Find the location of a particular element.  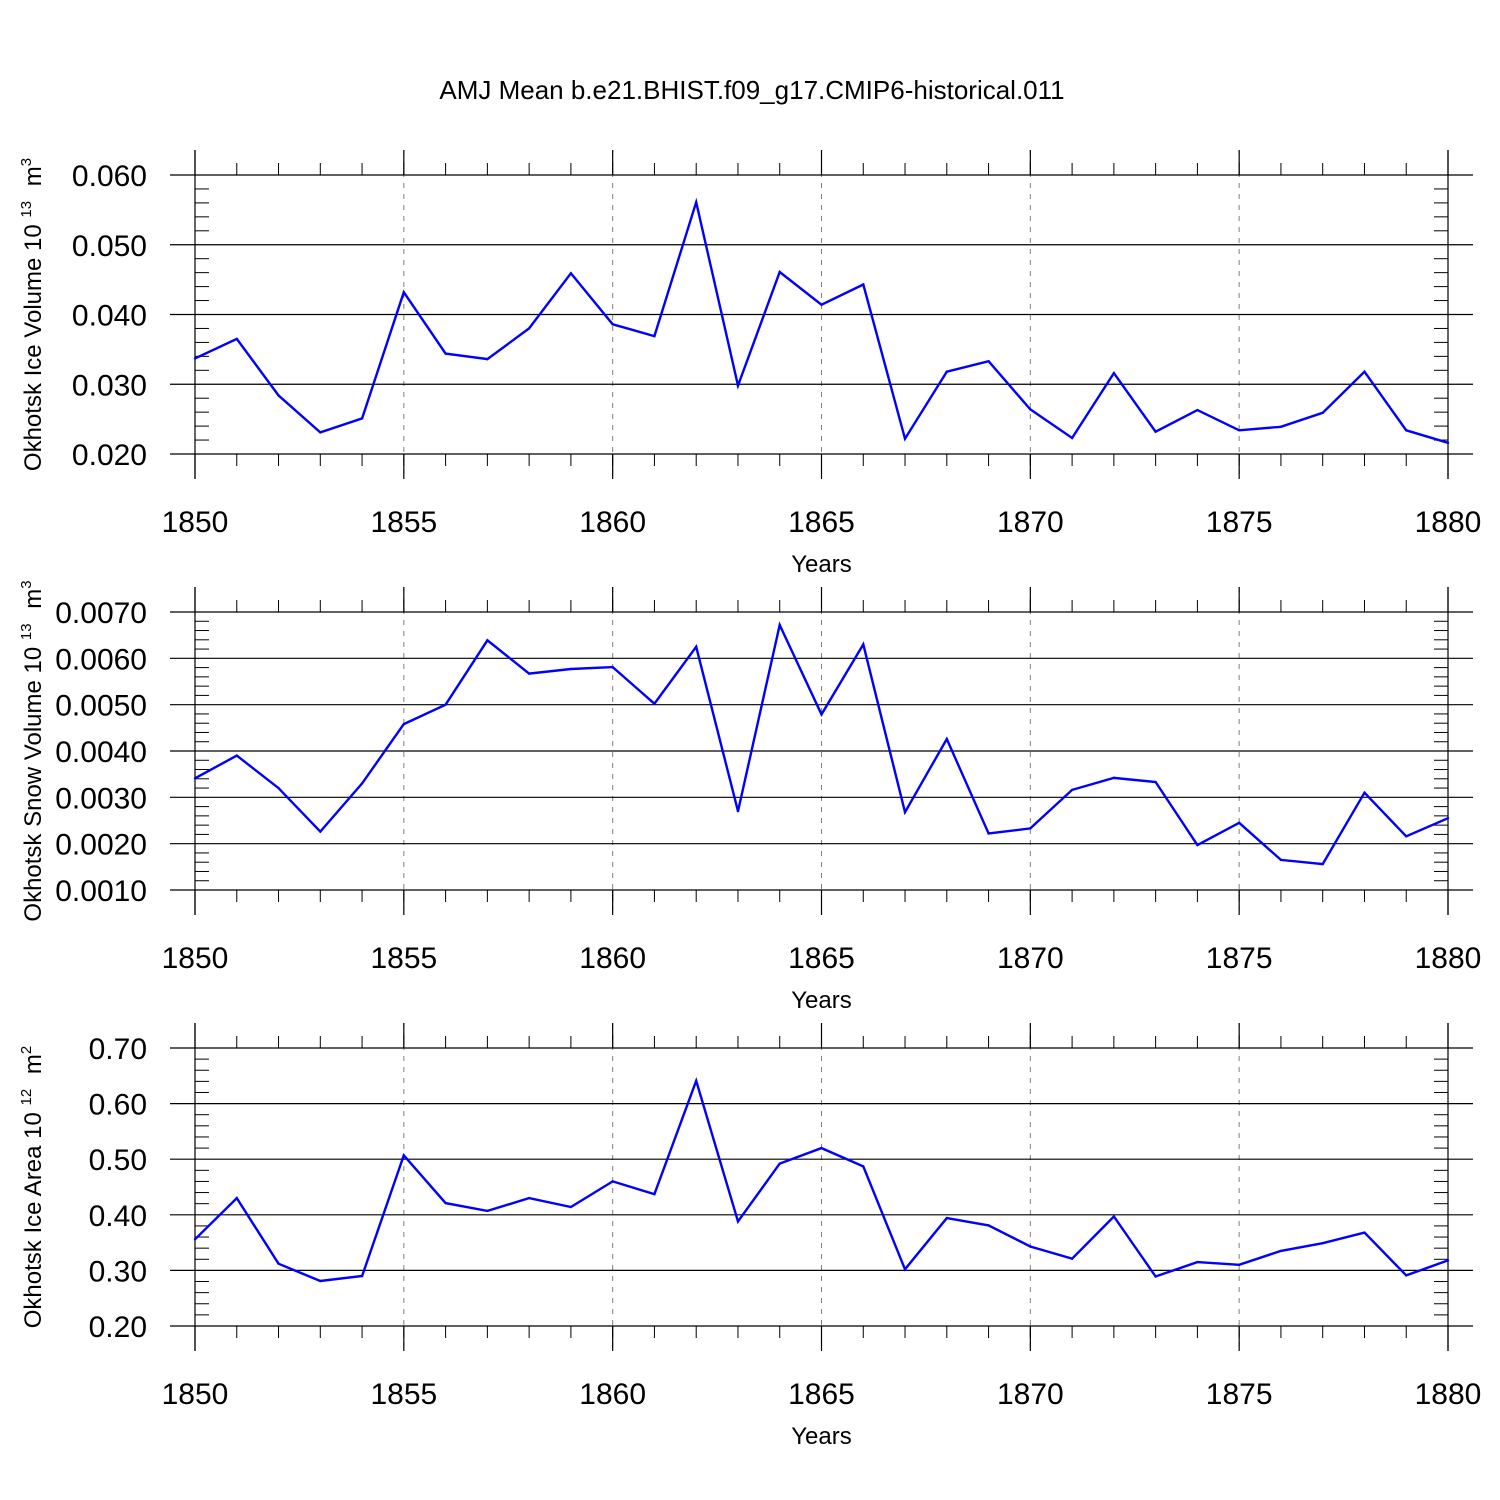

y-axis-label-ylabel-exp: 13 is located at coordinates (26, 631).